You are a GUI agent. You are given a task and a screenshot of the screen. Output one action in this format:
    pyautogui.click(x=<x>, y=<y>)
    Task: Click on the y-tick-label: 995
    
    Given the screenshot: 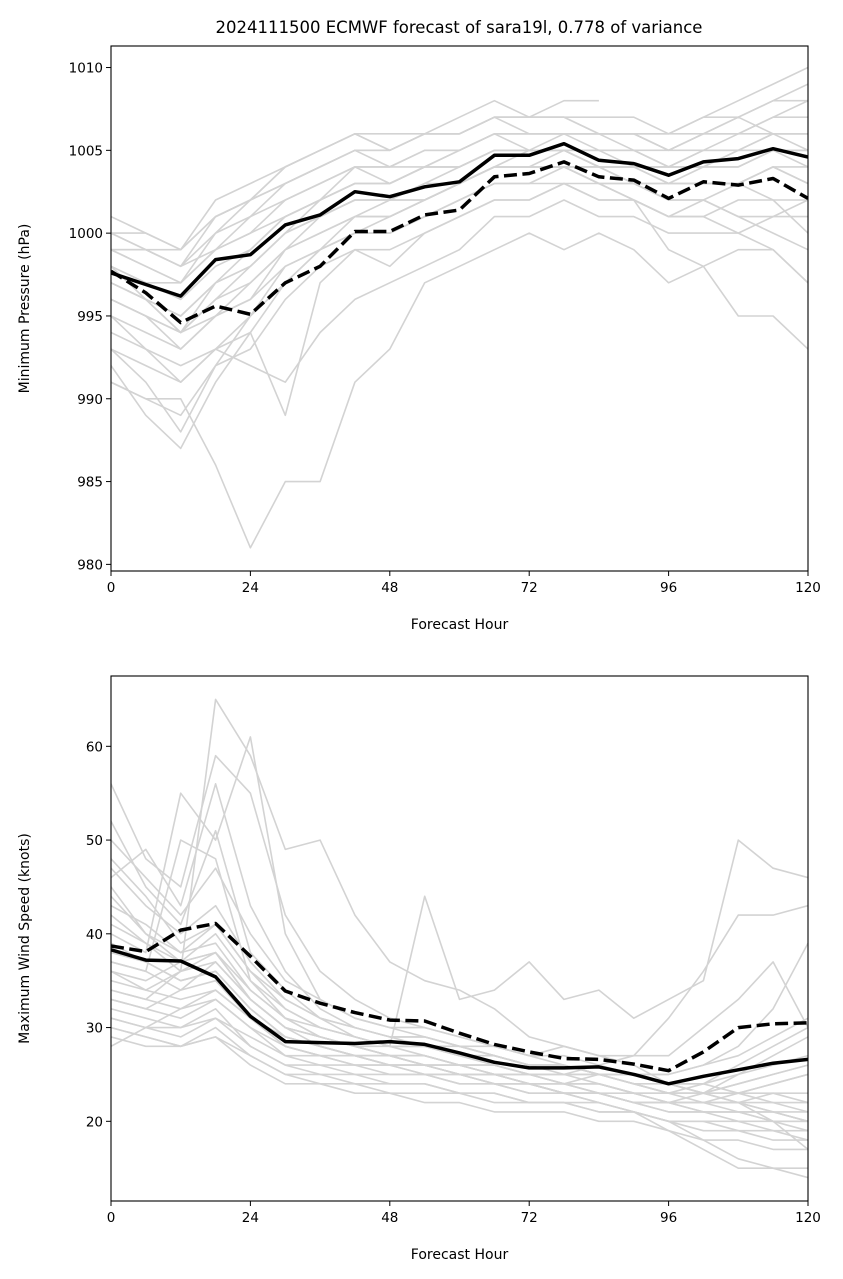 What is the action you would take?
    pyautogui.click(x=90, y=317)
    